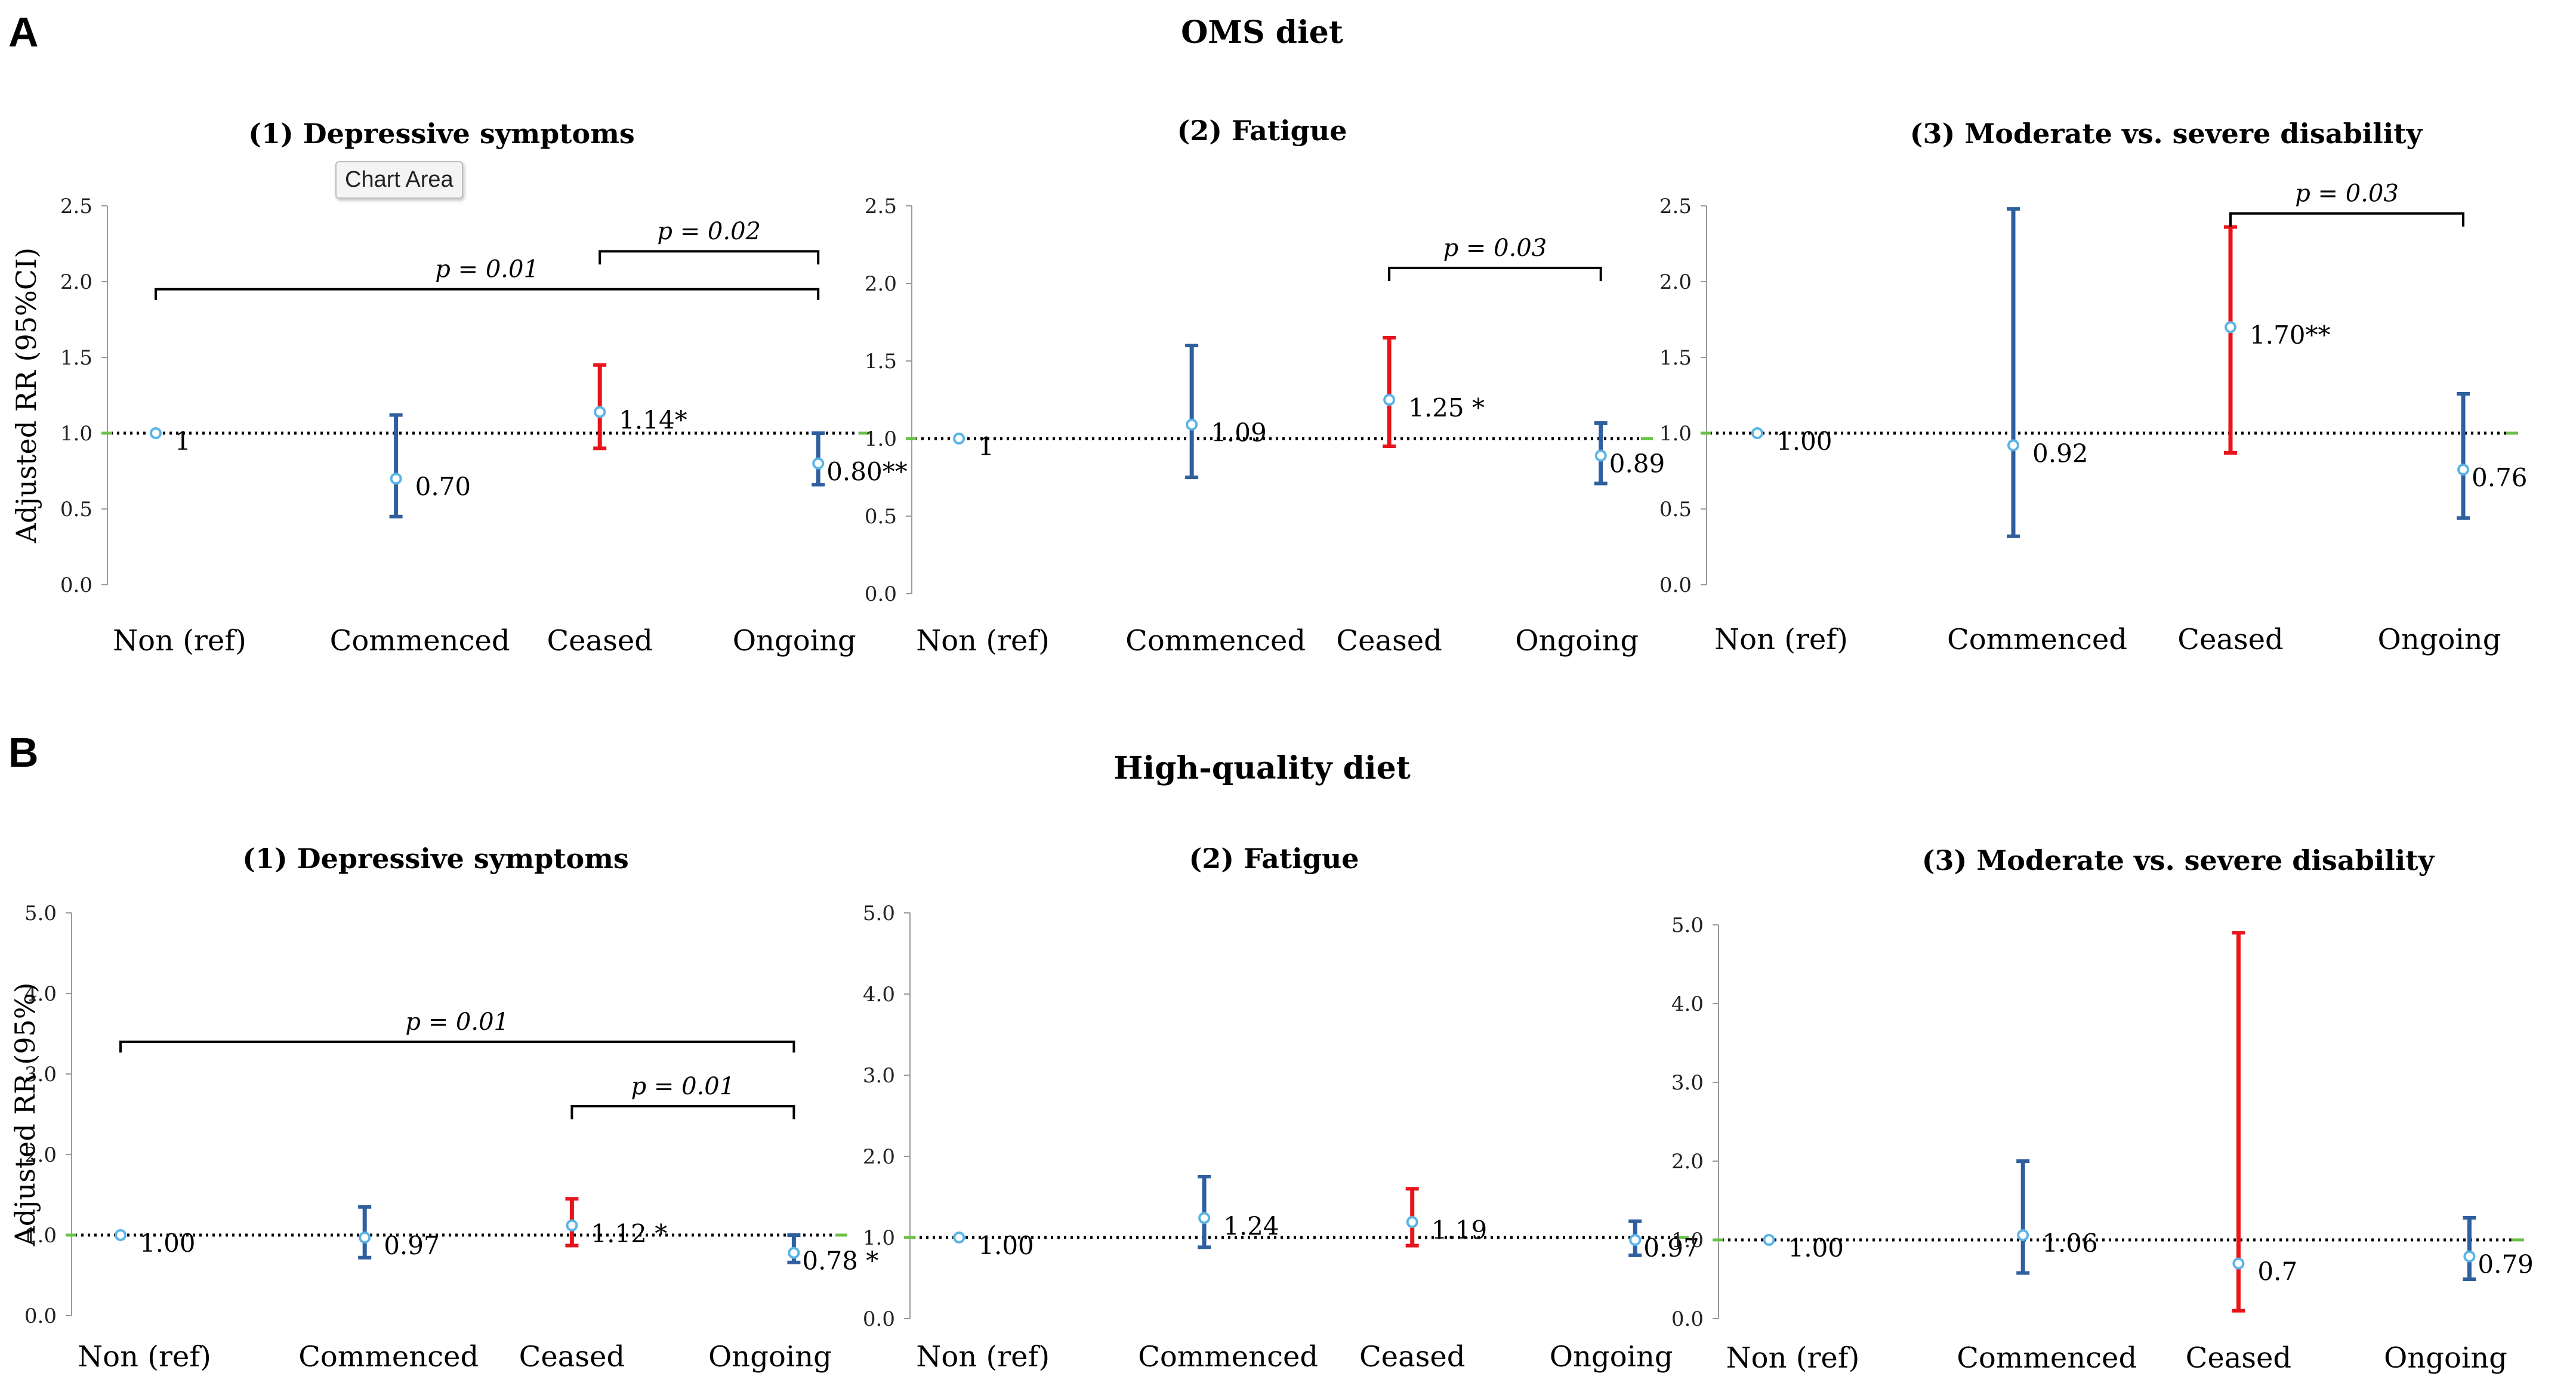 Image resolution: width=2576 pixels, height=1395 pixels. What do you see at coordinates (1239, 432) in the screenshot?
I see `value-label: 1.09` at bounding box center [1239, 432].